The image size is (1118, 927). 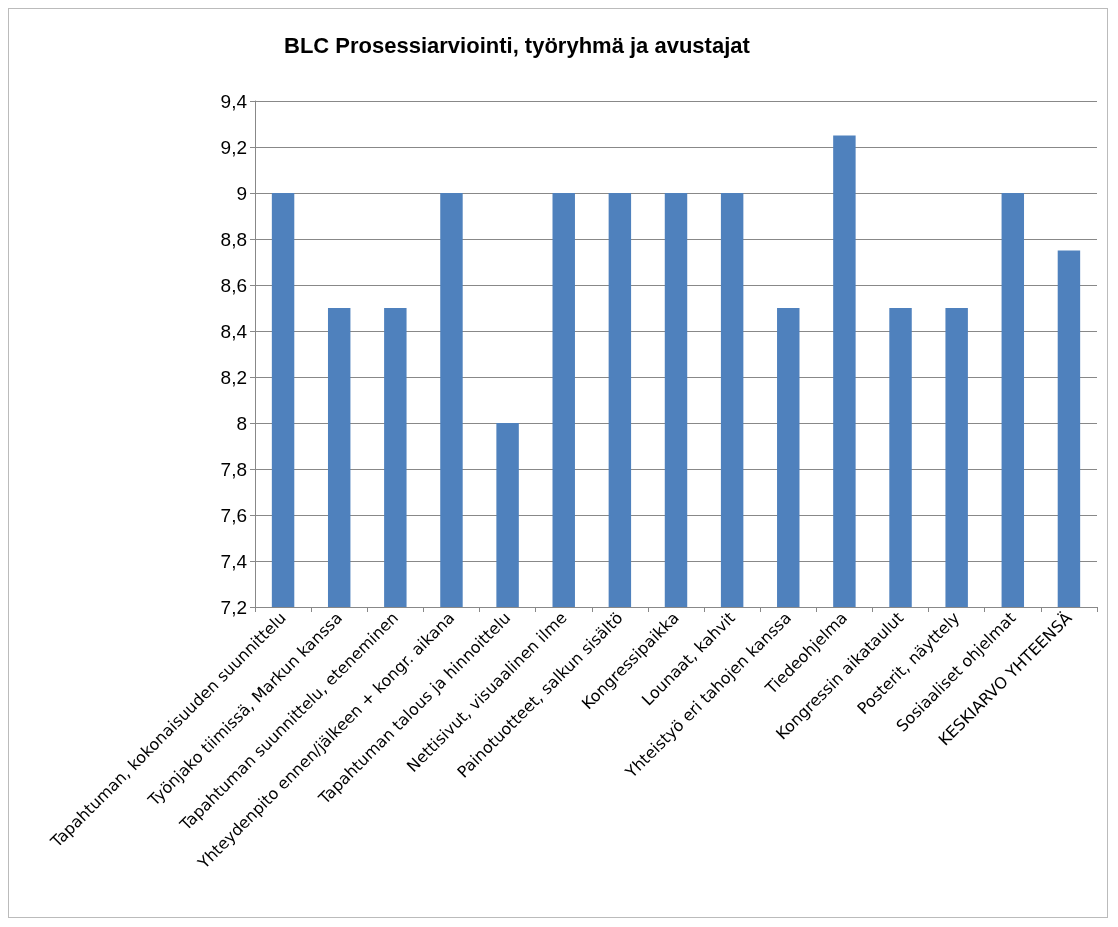 I want to click on y-tick-label: 7,8, so click(x=233, y=469).